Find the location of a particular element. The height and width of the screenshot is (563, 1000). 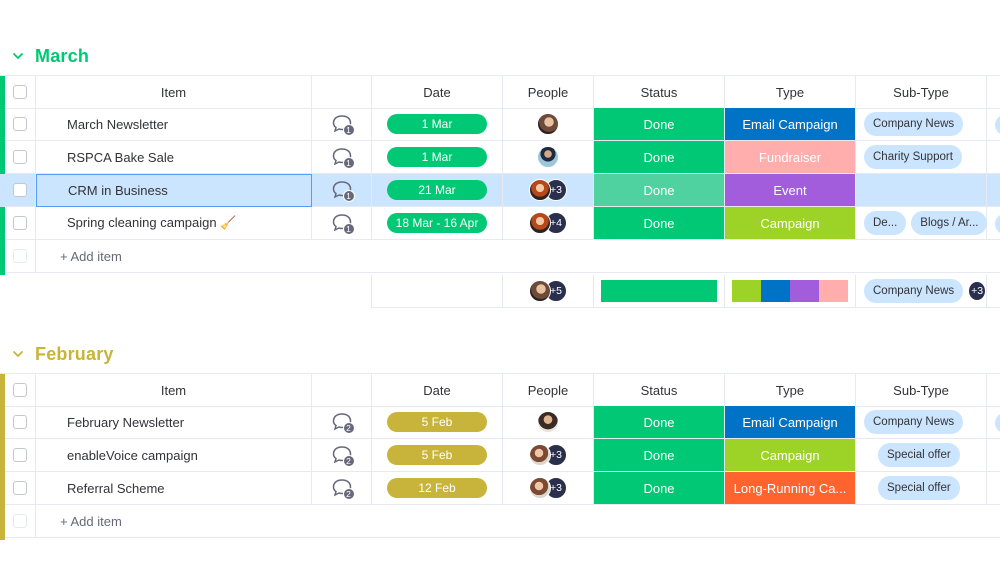

add-item-cell: + Add item is located at coordinates (518, 256).